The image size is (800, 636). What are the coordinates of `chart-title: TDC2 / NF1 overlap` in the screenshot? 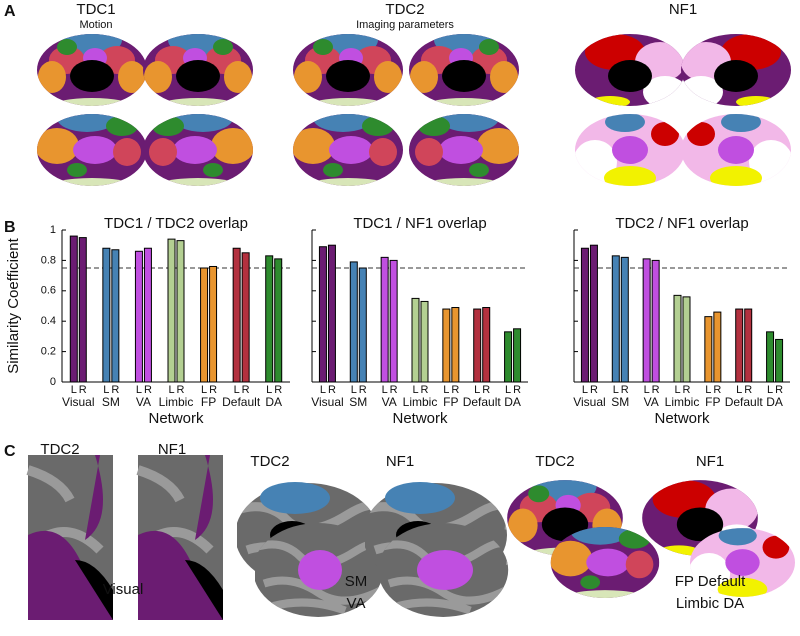 It's located at (681, 223).